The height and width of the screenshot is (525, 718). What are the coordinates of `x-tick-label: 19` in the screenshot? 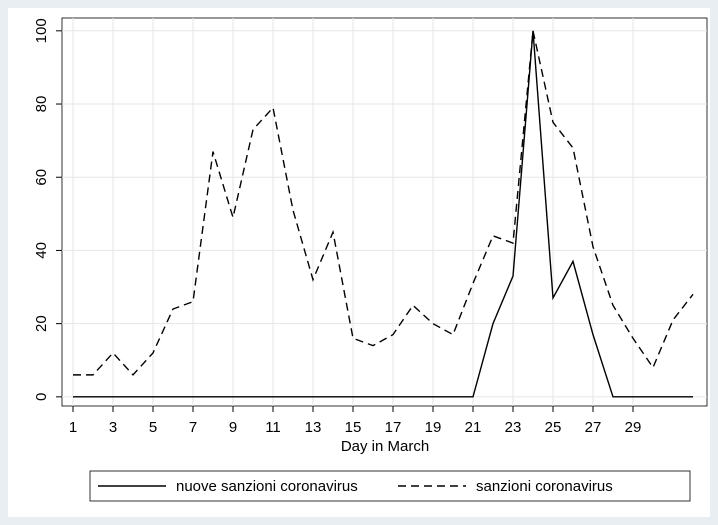 It's located at (433, 427).